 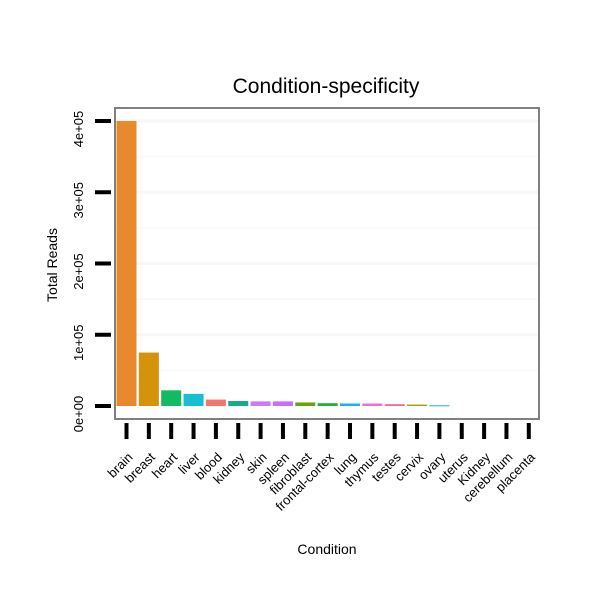 I want to click on bar-ovary, so click(x=439, y=406).